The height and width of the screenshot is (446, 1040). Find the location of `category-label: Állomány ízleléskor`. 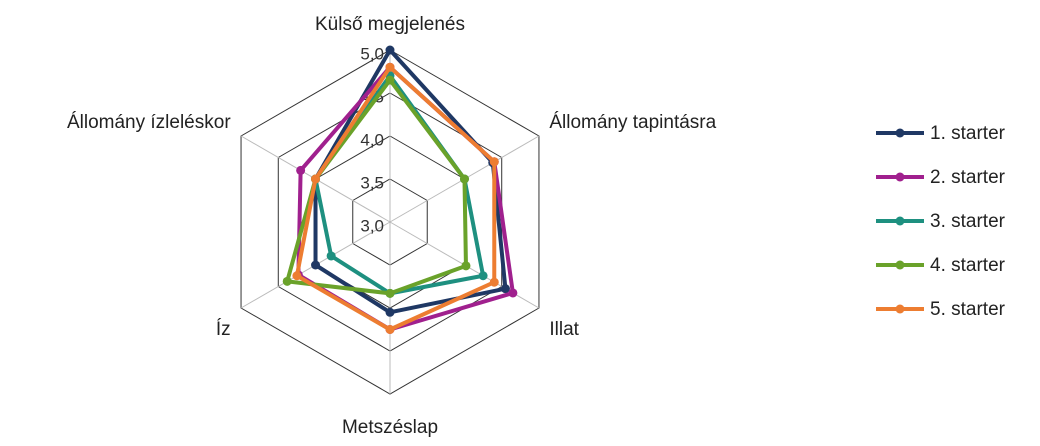

category-label: Állomány ízleléskor is located at coordinates (149, 122).